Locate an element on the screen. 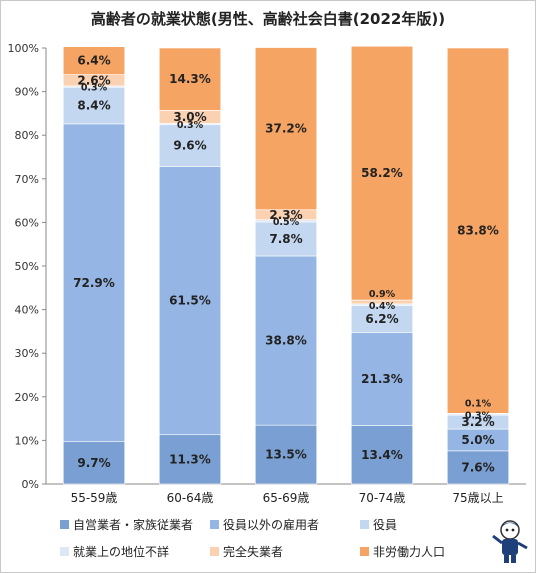 This screenshot has height=573, width=536. y-tick-label: 10% is located at coordinates (27, 440).